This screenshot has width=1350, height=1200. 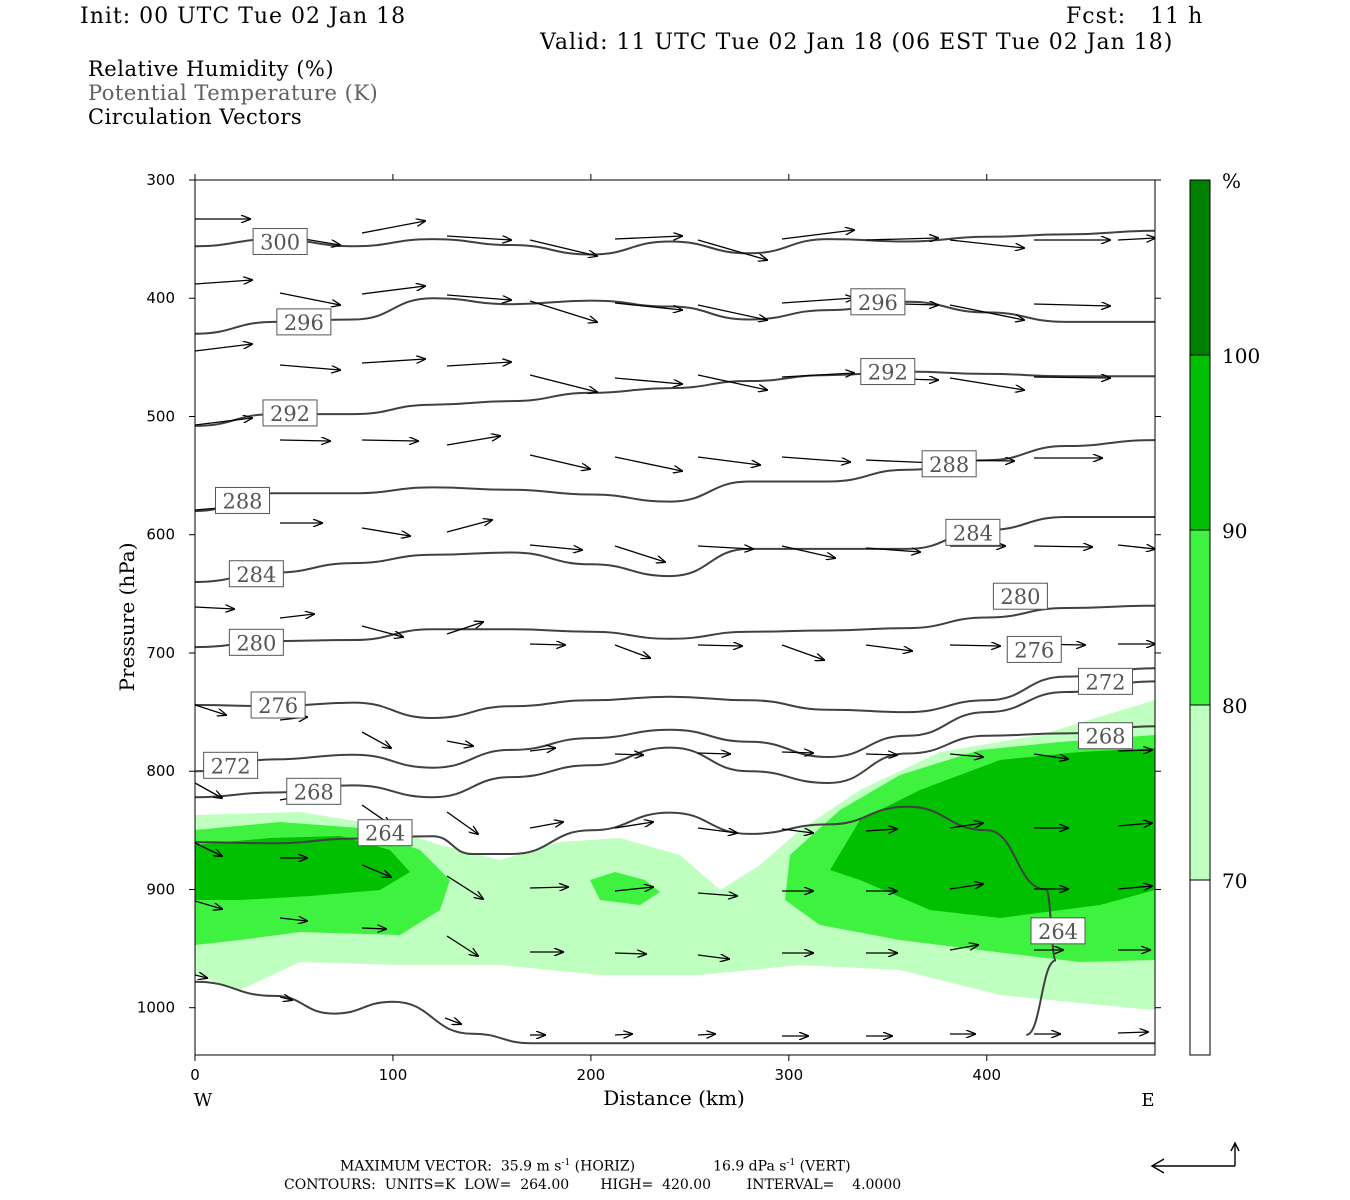 I want to click on x-end-label-left: W, so click(x=203, y=1100).